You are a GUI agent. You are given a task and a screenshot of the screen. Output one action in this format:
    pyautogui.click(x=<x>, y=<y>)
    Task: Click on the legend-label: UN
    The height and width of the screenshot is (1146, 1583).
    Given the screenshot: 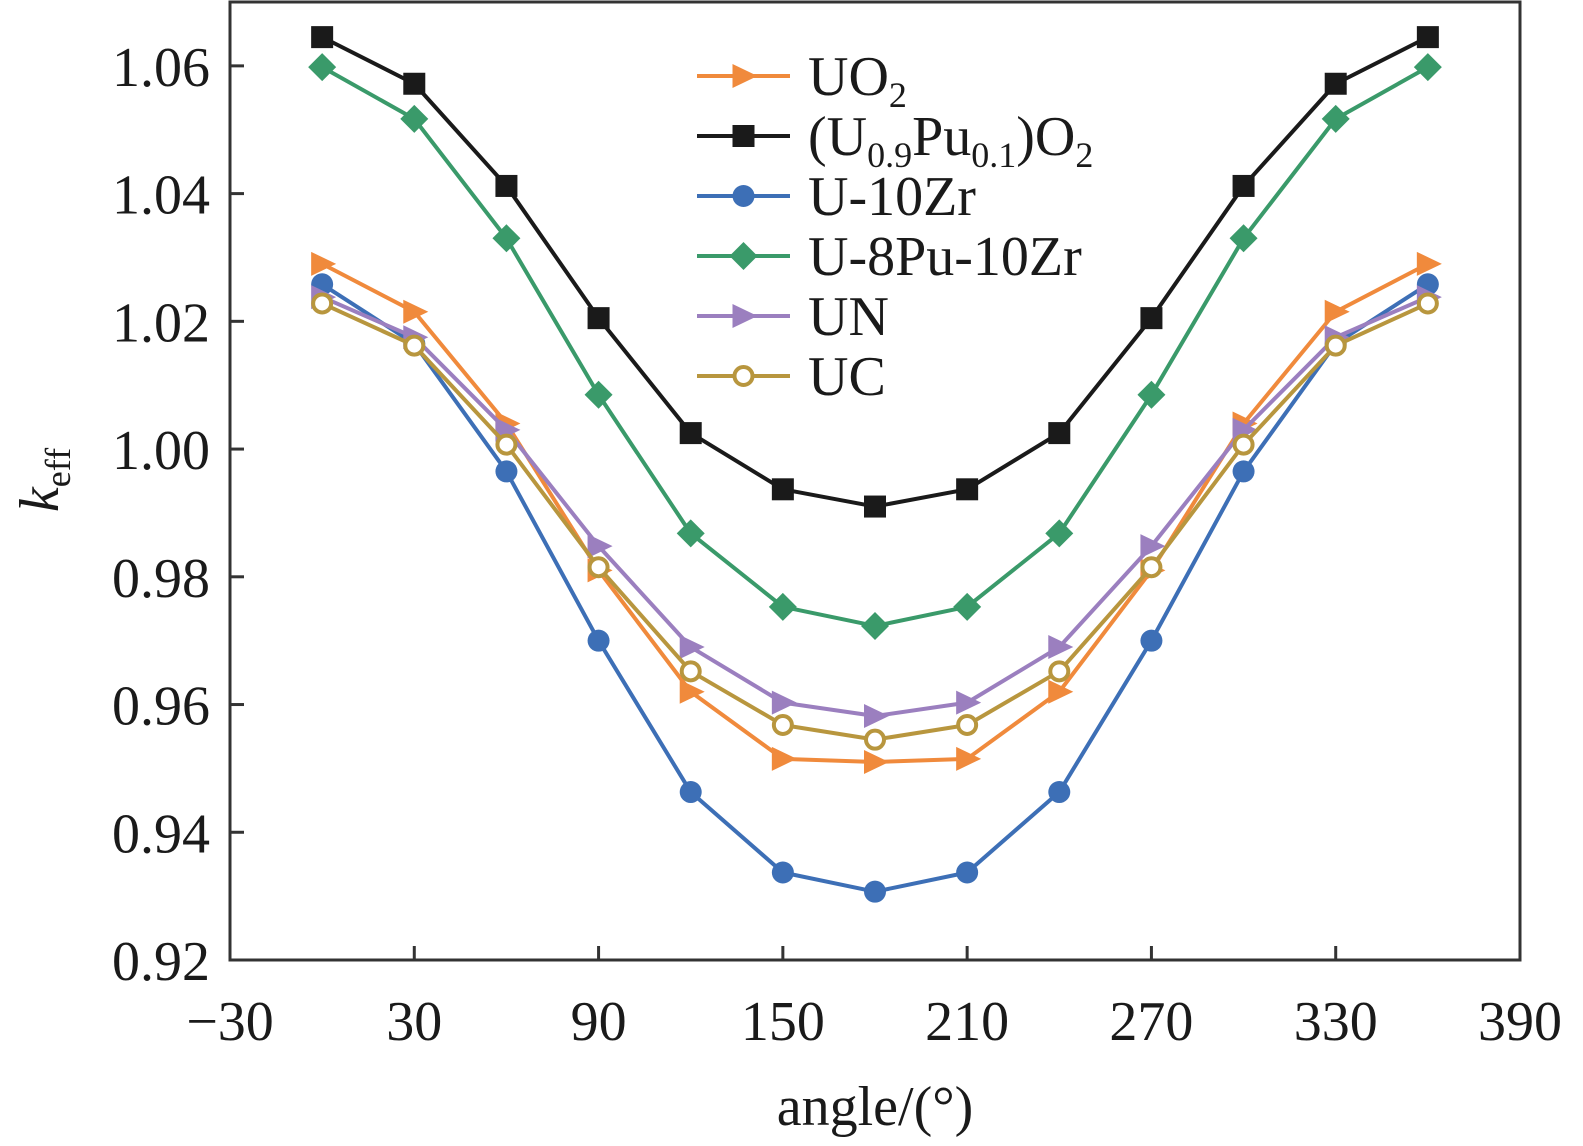 What is the action you would take?
    pyautogui.click(x=848, y=317)
    